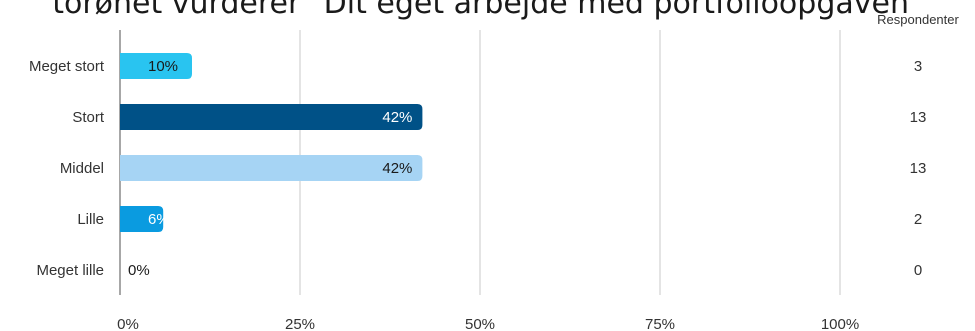  What do you see at coordinates (918, 19) in the screenshot?
I see `respondents-header: Respondenter` at bounding box center [918, 19].